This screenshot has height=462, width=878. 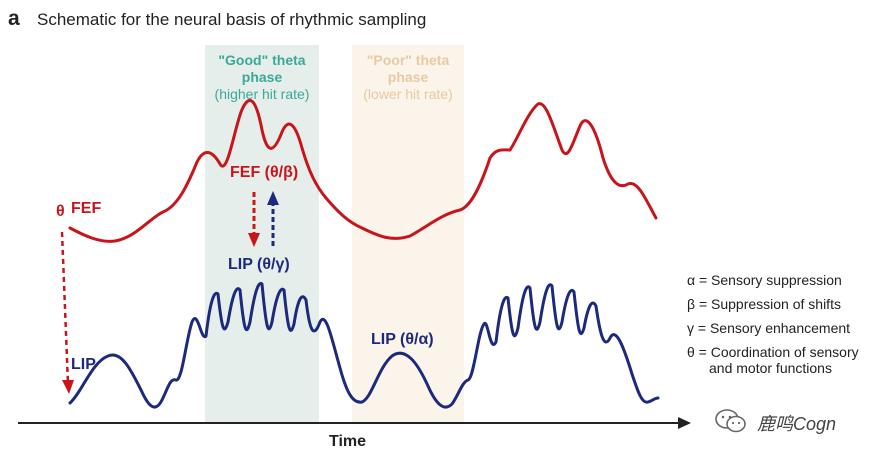 I want to click on fef-band-label: FEF (θ/β), so click(x=264, y=172).